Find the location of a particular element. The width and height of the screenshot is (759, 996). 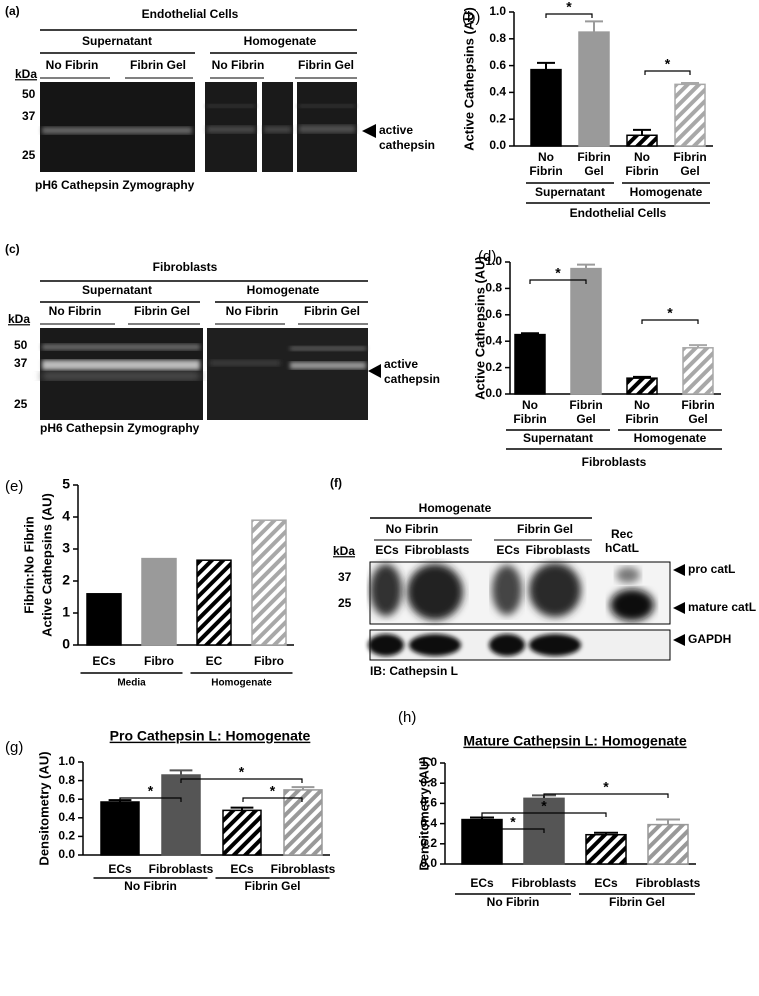

group-label: No Fibrin is located at coordinates (513, 902).